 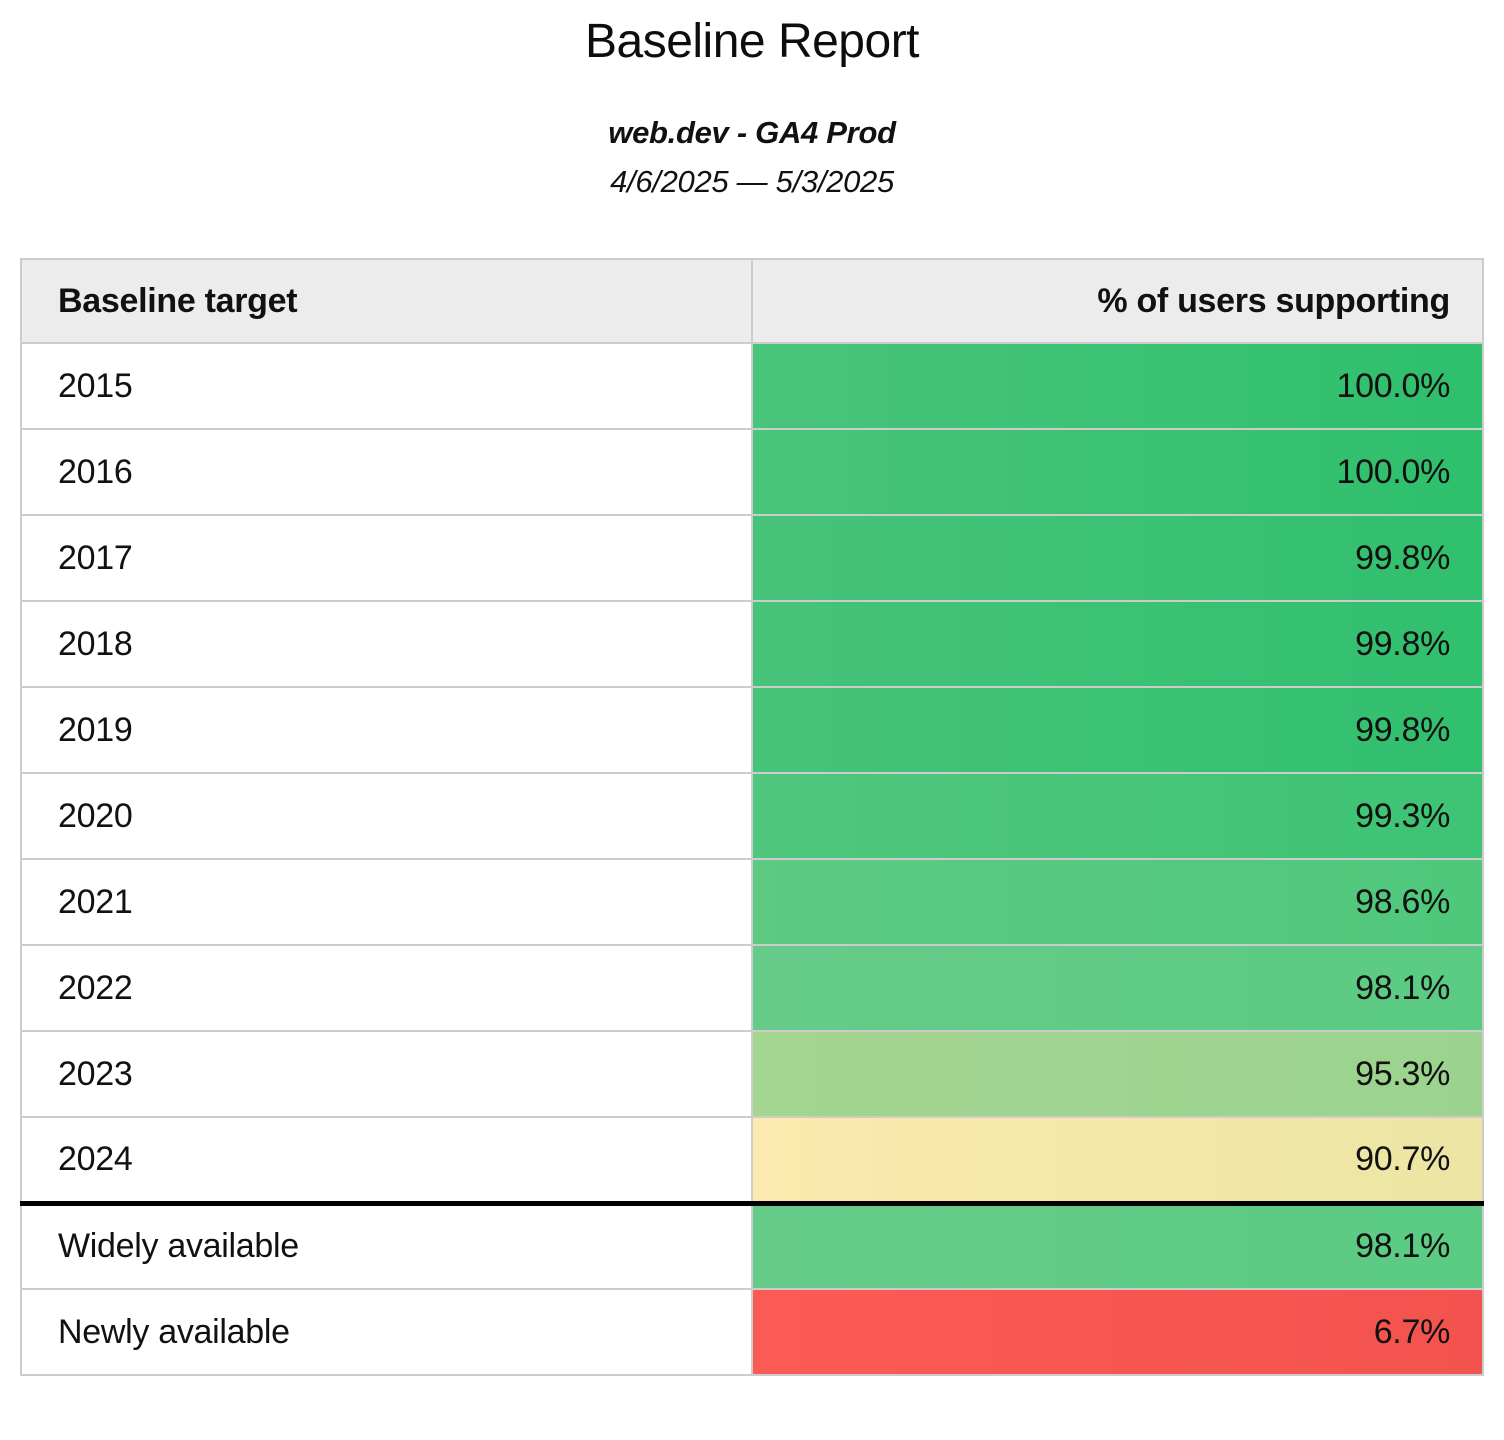 I want to click on table-row: 2018 99.8%, so click(x=752, y=644).